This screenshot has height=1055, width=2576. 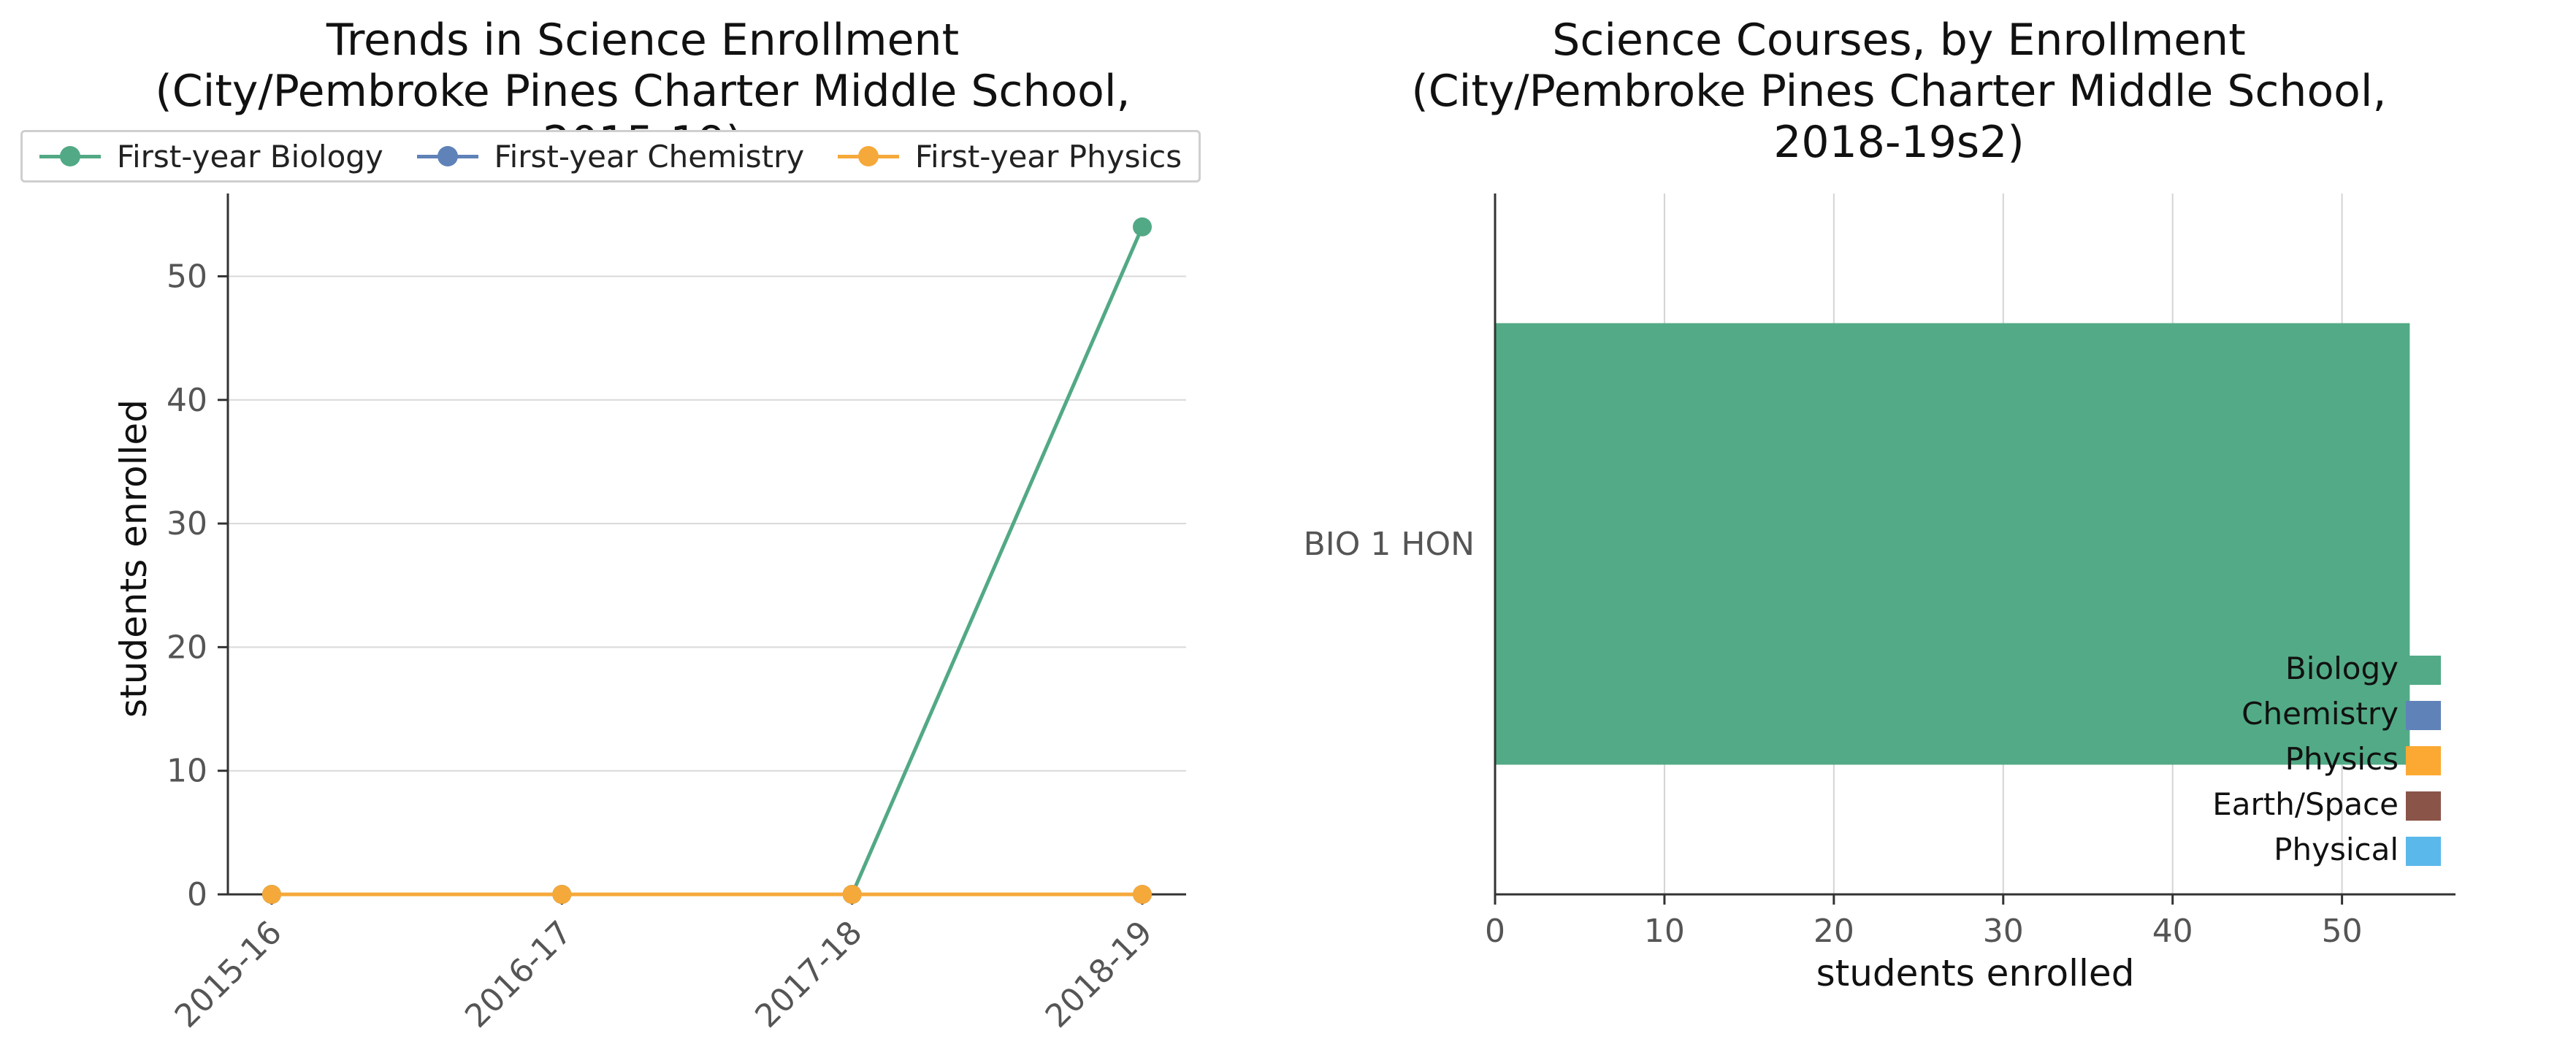 What do you see at coordinates (643, 40) in the screenshot?
I see `line-chart-title-line-1: Trends in Science Enrollment` at bounding box center [643, 40].